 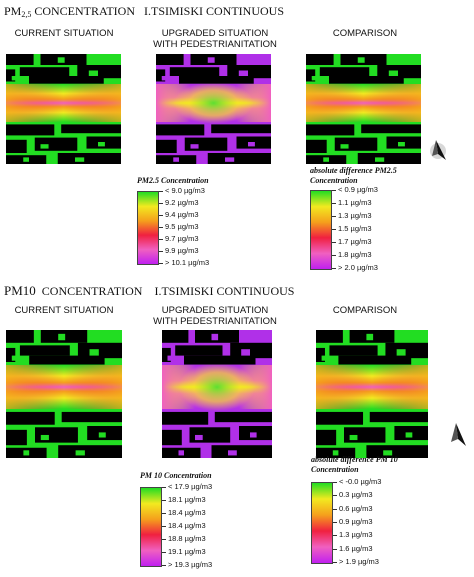 What do you see at coordinates (359, 561) in the screenshot?
I see `legend-label: > 1.9 µg/m3` at bounding box center [359, 561].